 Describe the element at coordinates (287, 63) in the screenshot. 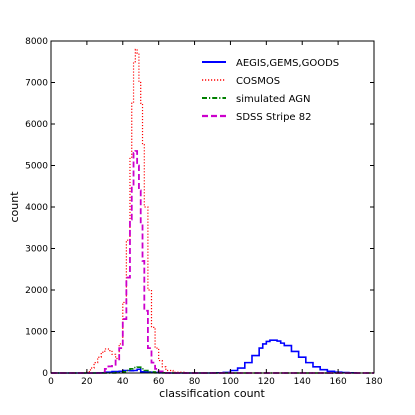

I see `legend-label-1: AEGIS,GEMS,GOODS` at that location.